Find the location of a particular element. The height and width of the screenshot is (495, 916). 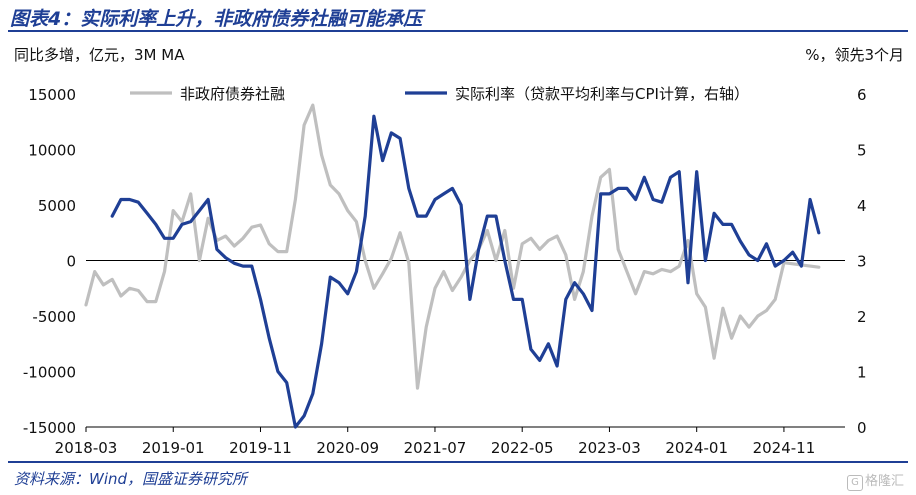

footer-divider is located at coordinates (458, 462).